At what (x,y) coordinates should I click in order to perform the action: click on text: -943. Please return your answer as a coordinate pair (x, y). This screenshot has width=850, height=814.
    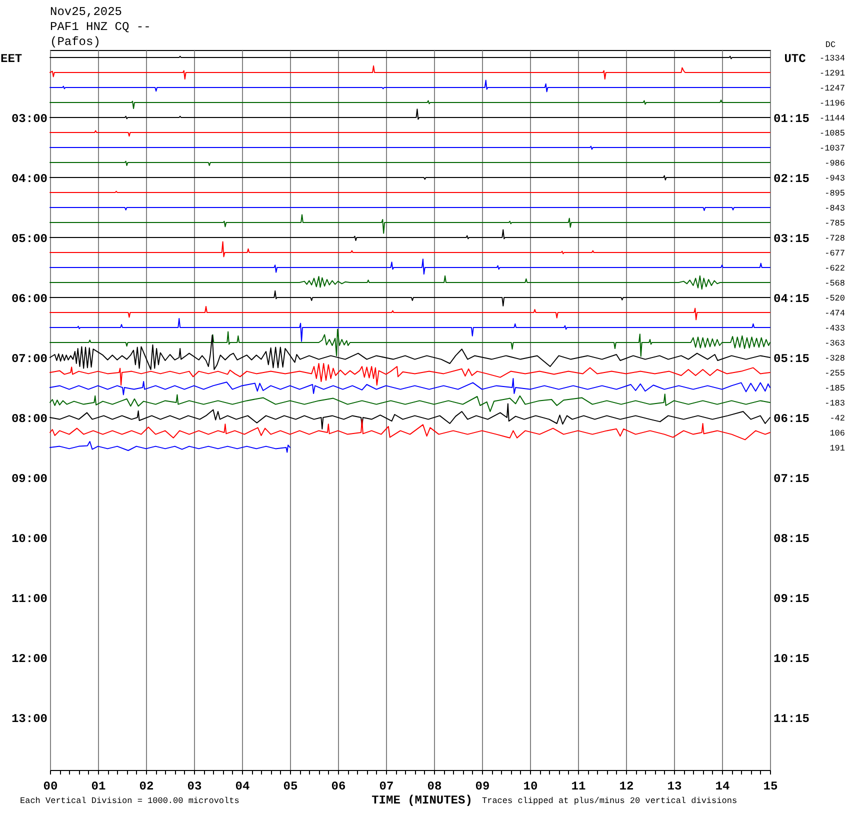
    Looking at the image, I should click on (834, 179).